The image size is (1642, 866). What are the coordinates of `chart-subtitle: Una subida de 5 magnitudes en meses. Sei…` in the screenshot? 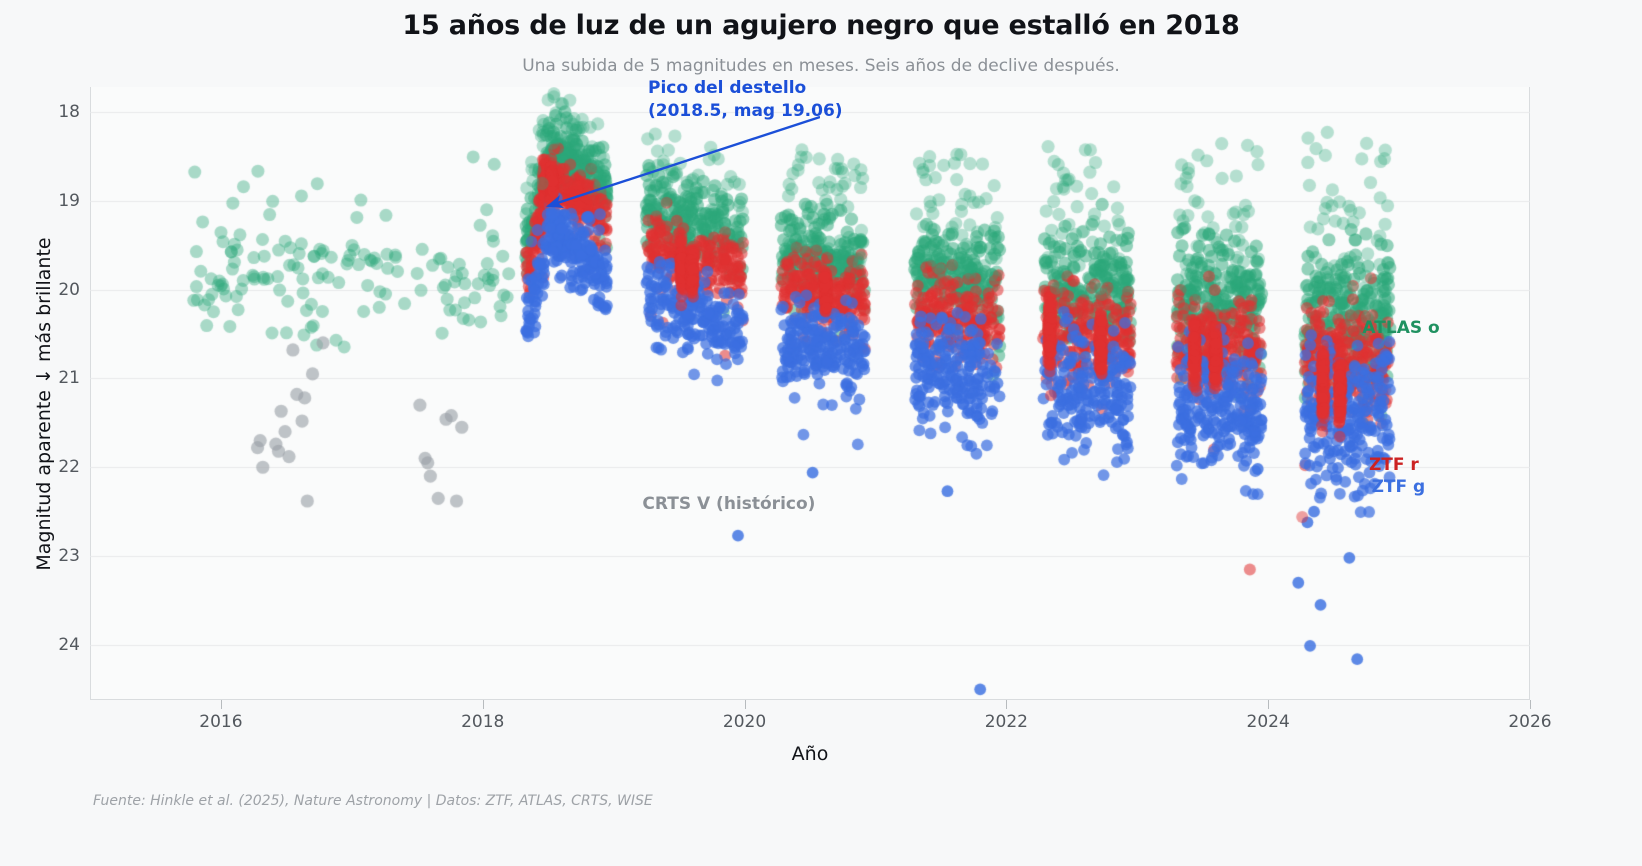 It's located at (821, 66).